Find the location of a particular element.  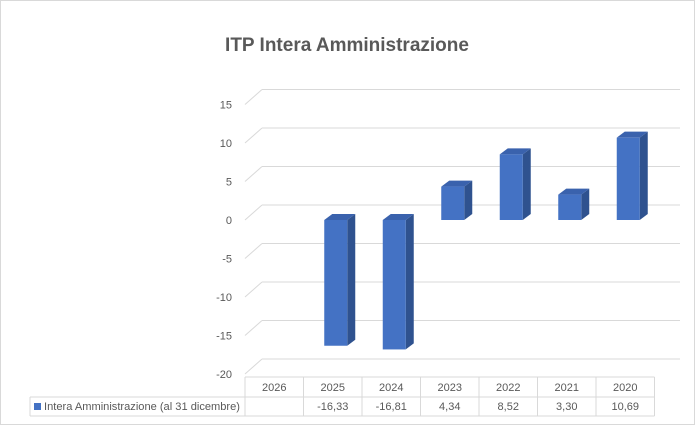

data-label: 4,34 is located at coordinates (449, 407).